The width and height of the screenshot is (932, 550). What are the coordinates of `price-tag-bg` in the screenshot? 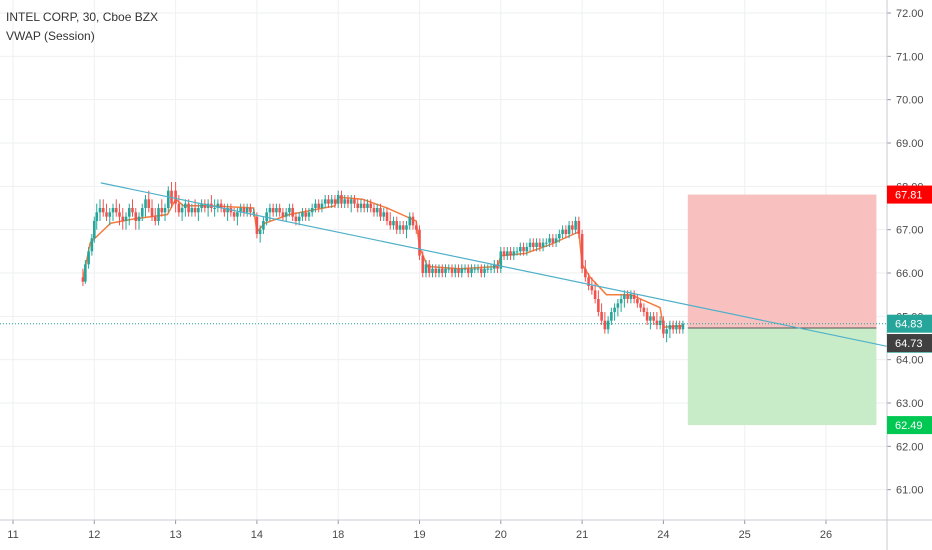 It's located at (909, 194).